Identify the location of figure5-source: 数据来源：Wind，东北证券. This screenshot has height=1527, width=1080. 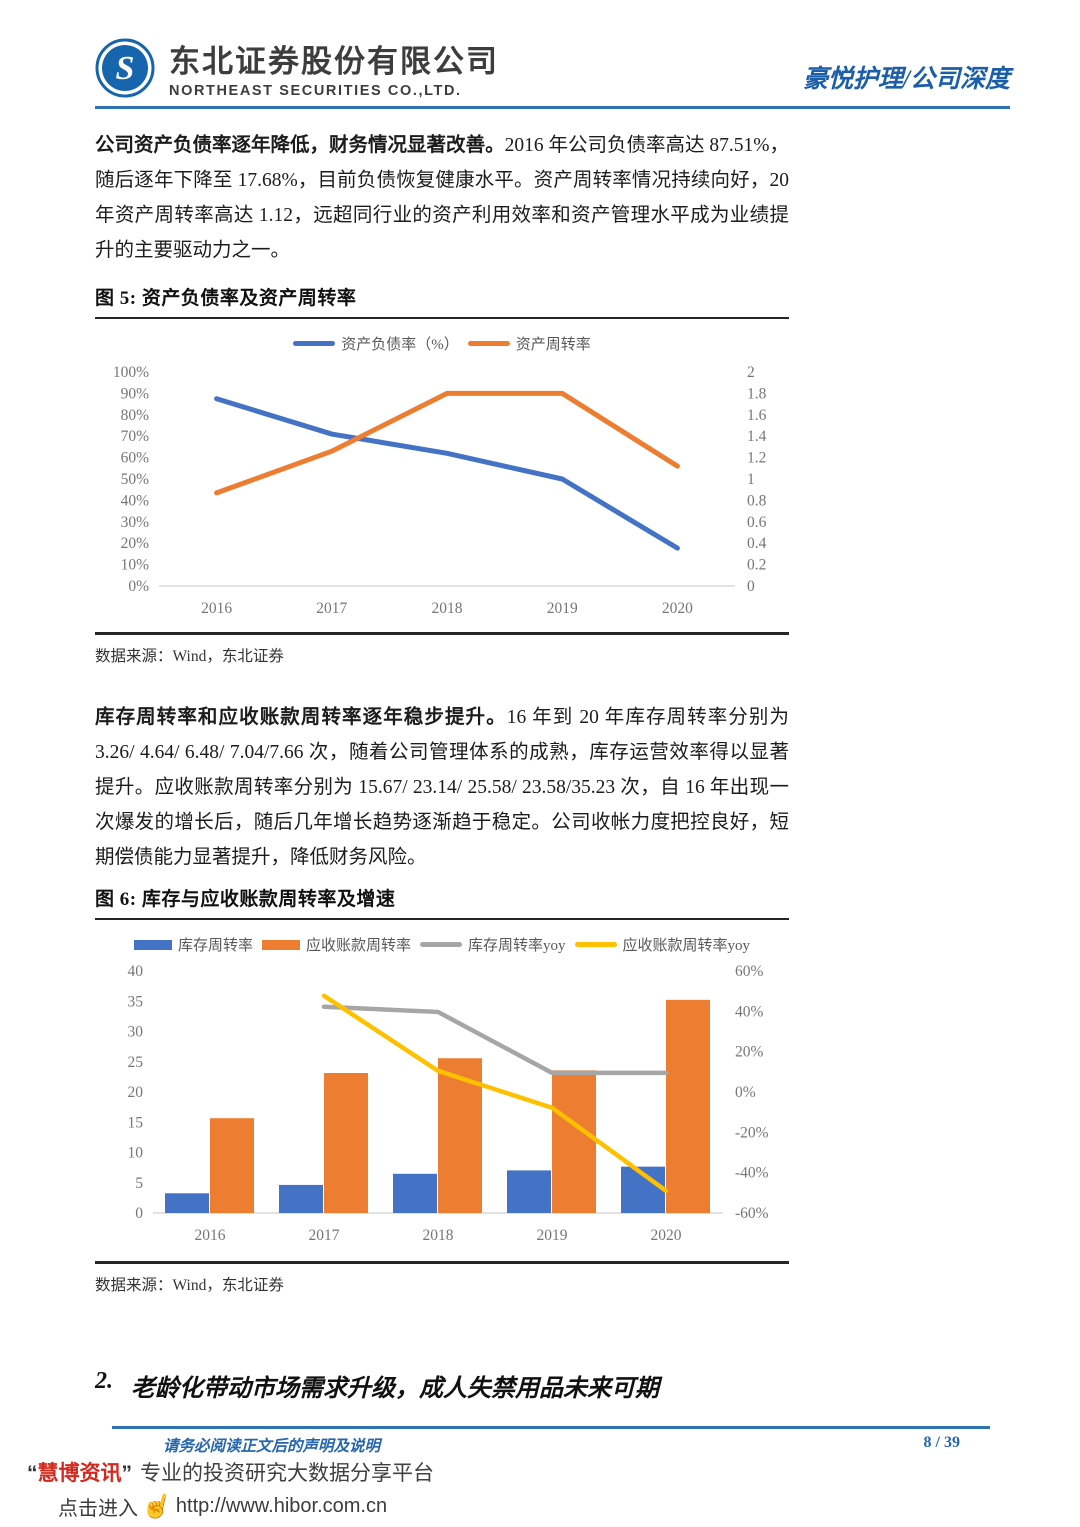
(189, 656).